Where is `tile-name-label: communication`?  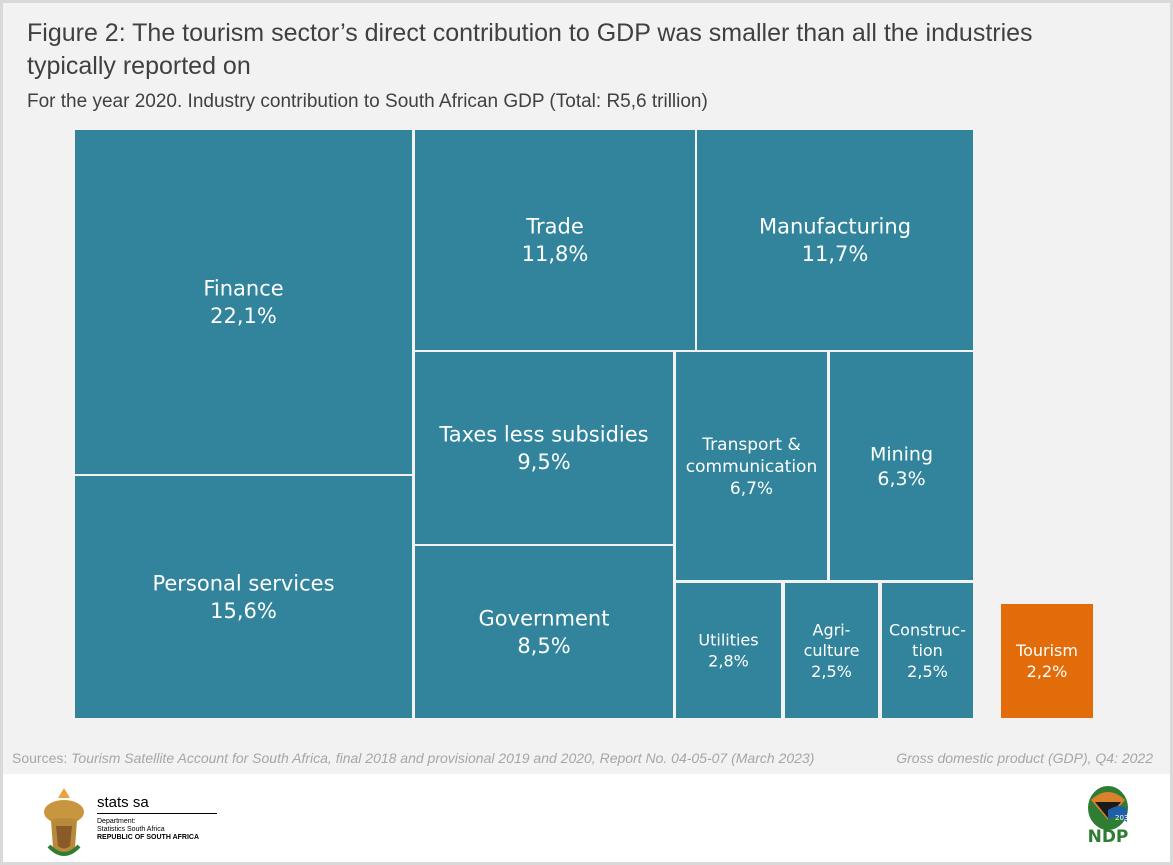
tile-name-label: communication is located at coordinates (751, 467).